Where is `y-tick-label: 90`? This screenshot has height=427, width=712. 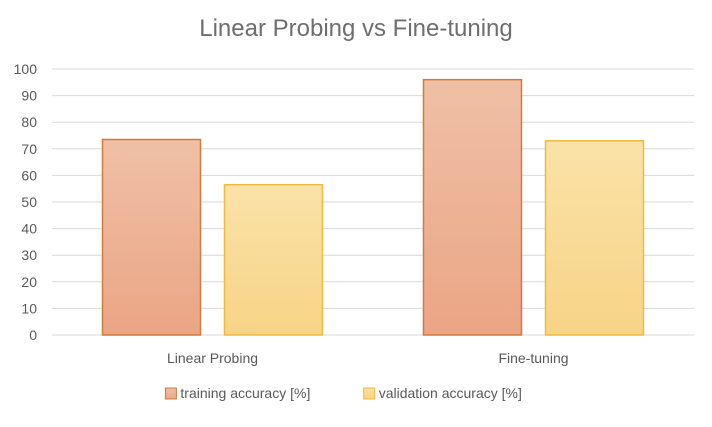
y-tick-label: 90 is located at coordinates (29, 96).